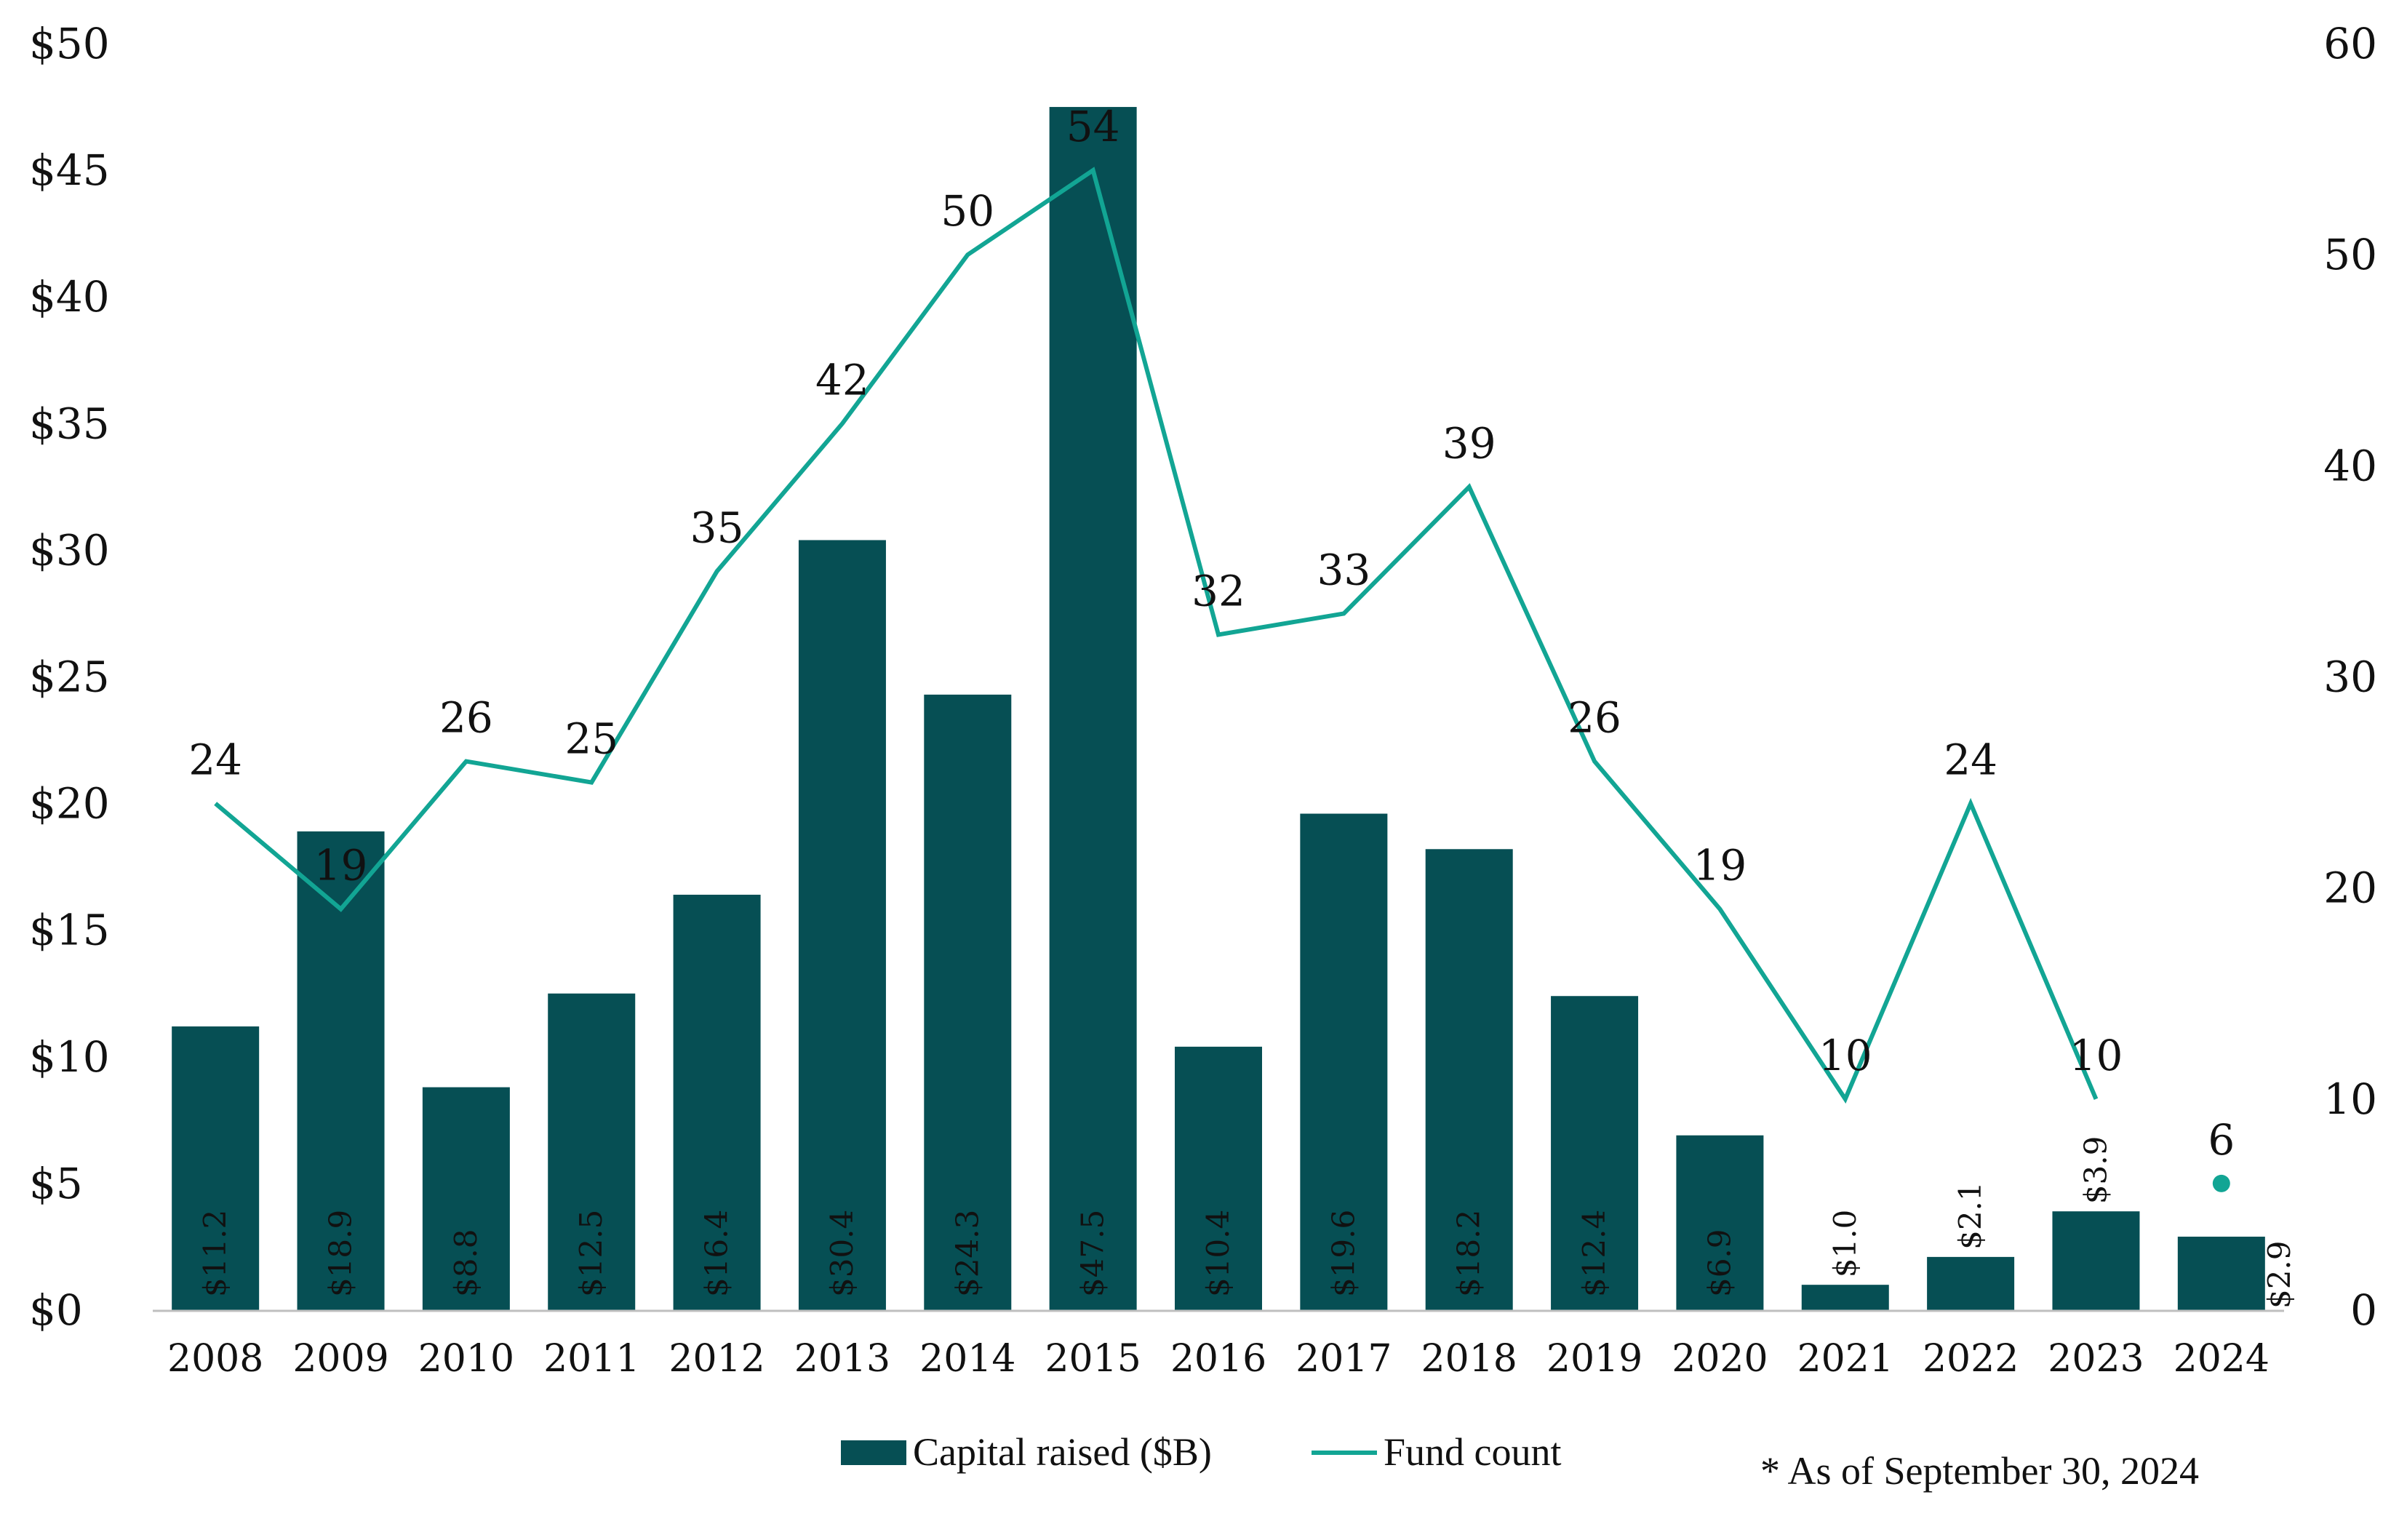 The height and width of the screenshot is (1540, 2407). Describe the element at coordinates (591, 739) in the screenshot. I see `fund-count-label: 25` at that location.